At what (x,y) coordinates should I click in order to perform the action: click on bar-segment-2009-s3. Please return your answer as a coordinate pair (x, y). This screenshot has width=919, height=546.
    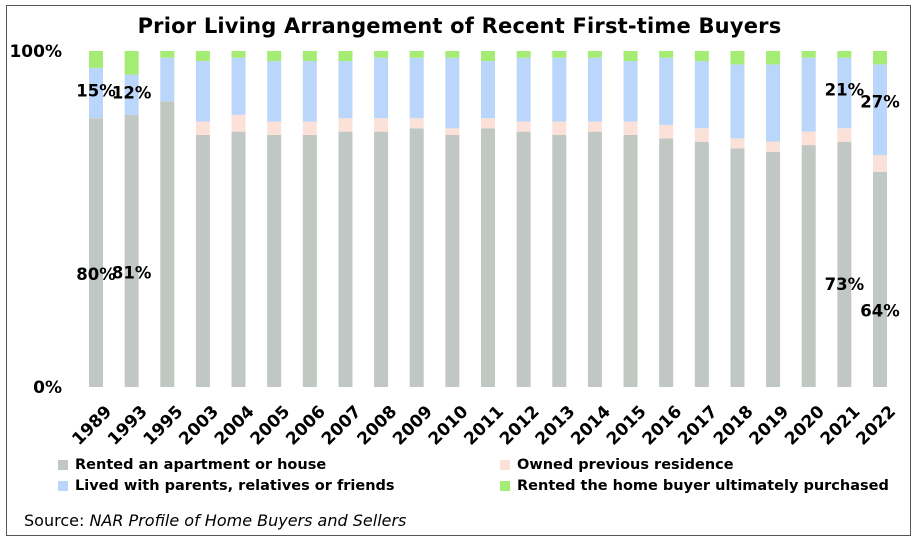
    Looking at the image, I should click on (416, 54).